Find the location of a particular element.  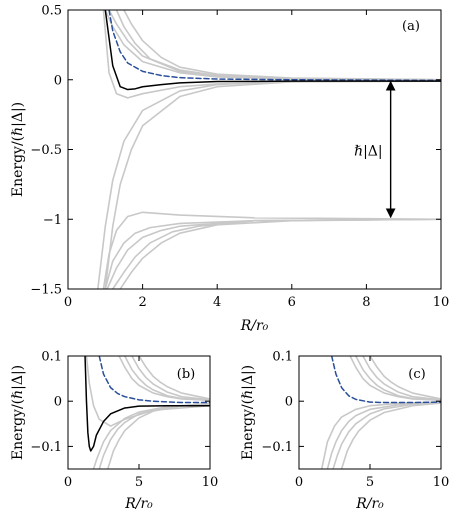

panel-c-xlabel: R/r₀ is located at coordinates (369, 504).